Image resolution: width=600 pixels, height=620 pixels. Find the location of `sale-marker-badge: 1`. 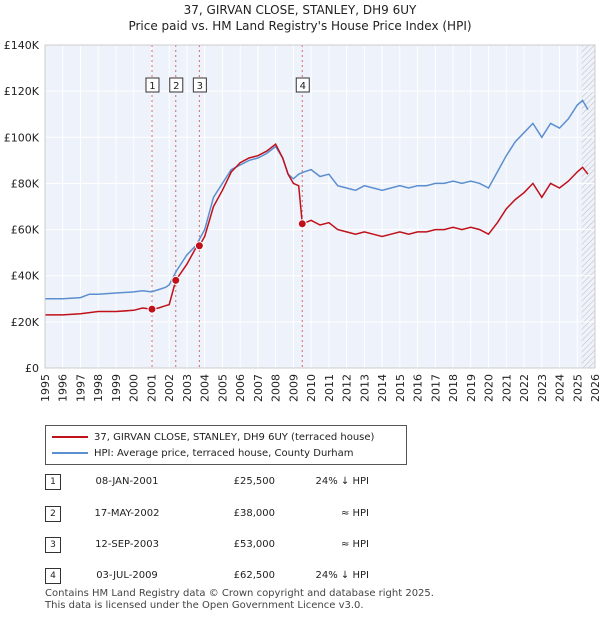

sale-marker-badge: 1 is located at coordinates (53, 482).